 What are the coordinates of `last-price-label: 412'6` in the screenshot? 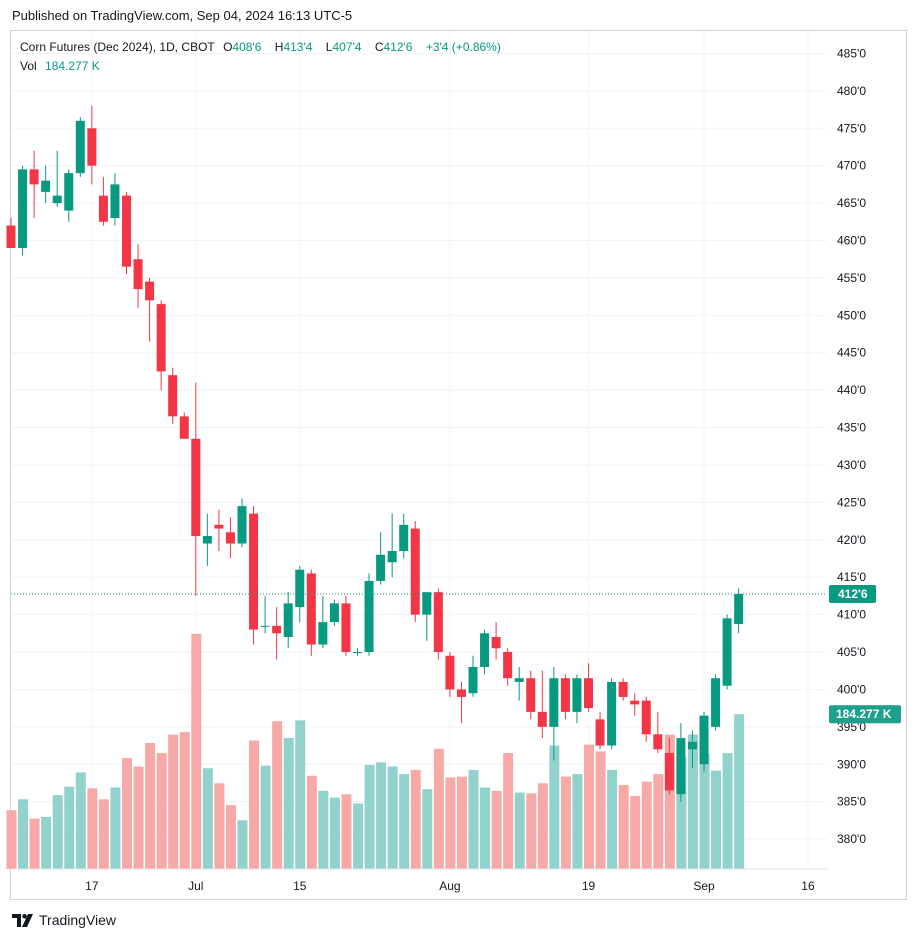 It's located at (853, 594).